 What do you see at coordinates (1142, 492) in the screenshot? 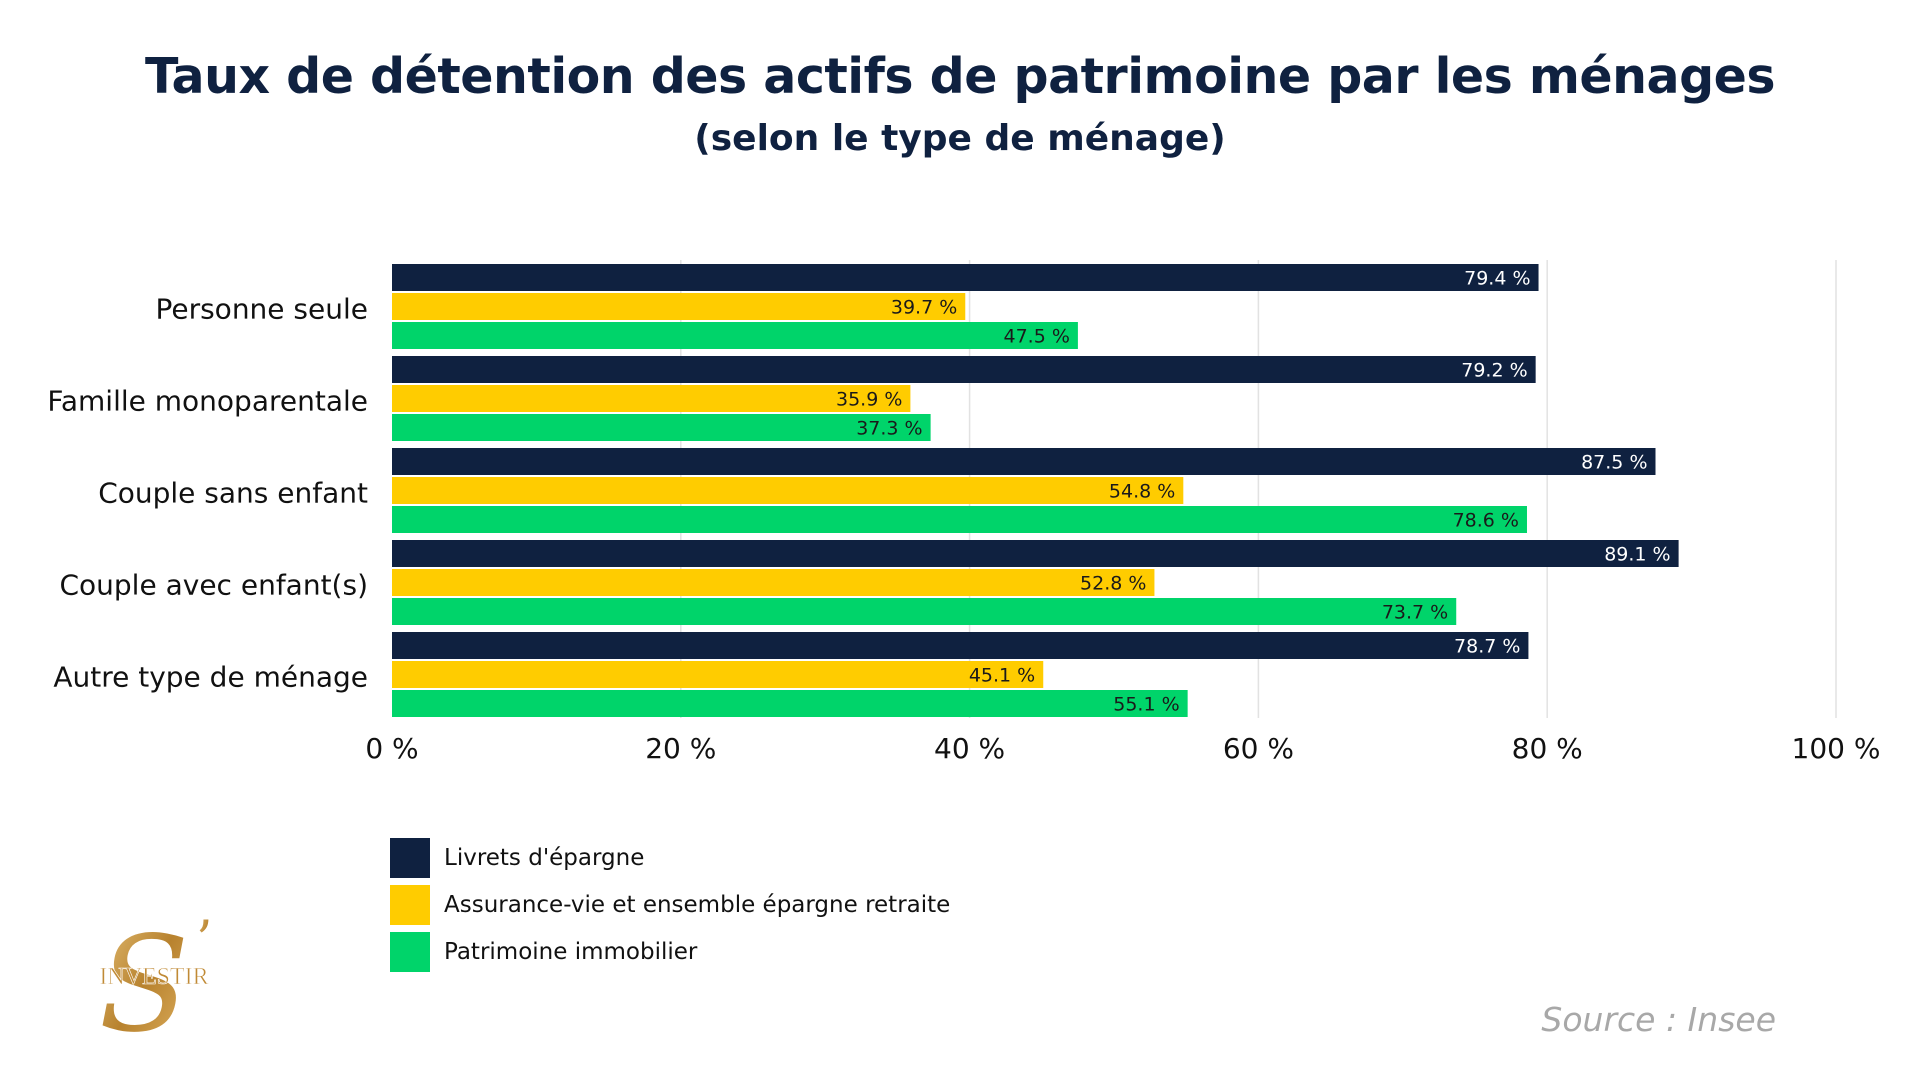
I see `bar-label-1-2: 54.8 %` at bounding box center [1142, 492].